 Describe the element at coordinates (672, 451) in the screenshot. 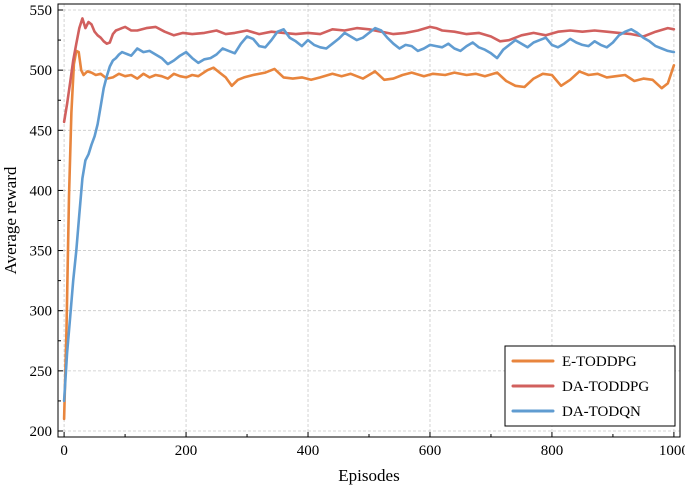

I see `x-tick-label: 1000` at that location.